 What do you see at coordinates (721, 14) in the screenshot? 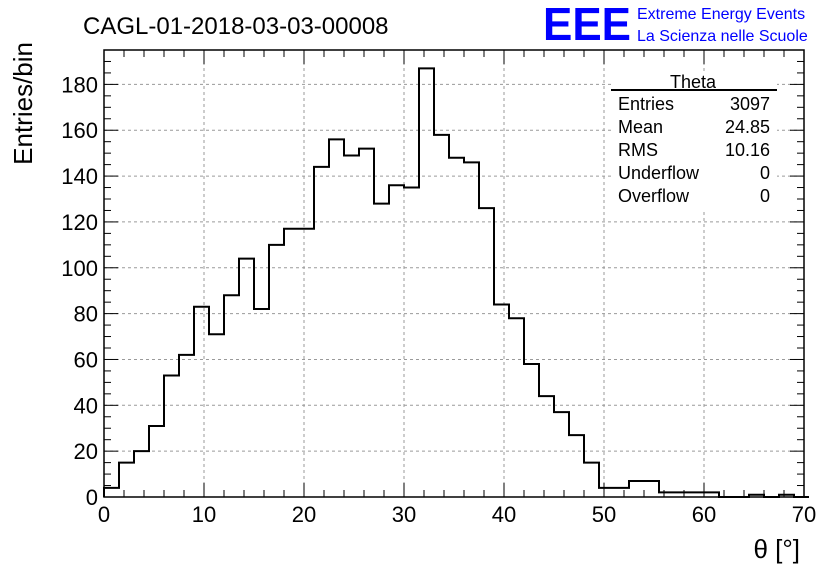
I see `eee-logo-line1: Extreme Energy Events` at bounding box center [721, 14].